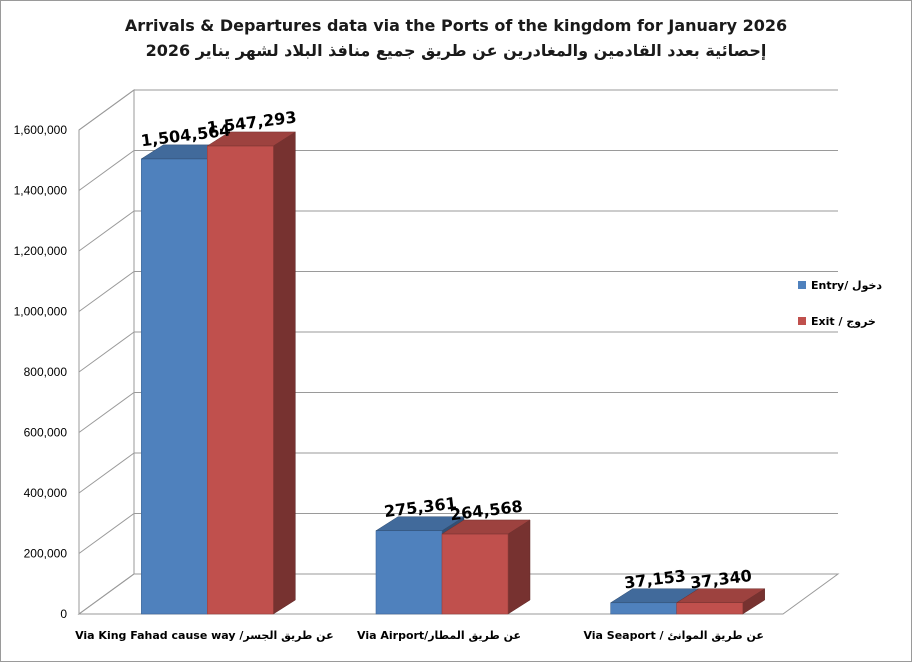 The image size is (912, 662). Describe the element at coordinates (840, 304) in the screenshot. I see `legend: Entry/ دخول Exit / خروج` at that location.